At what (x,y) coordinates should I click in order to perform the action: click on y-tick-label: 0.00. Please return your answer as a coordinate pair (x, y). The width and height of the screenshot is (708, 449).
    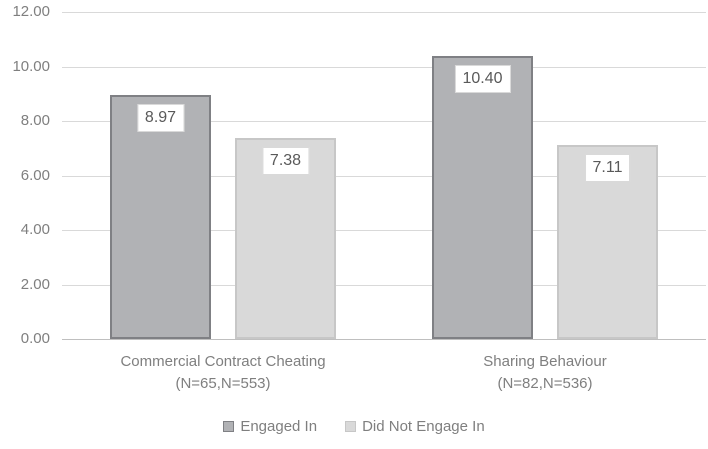
    Looking at the image, I should click on (35, 338).